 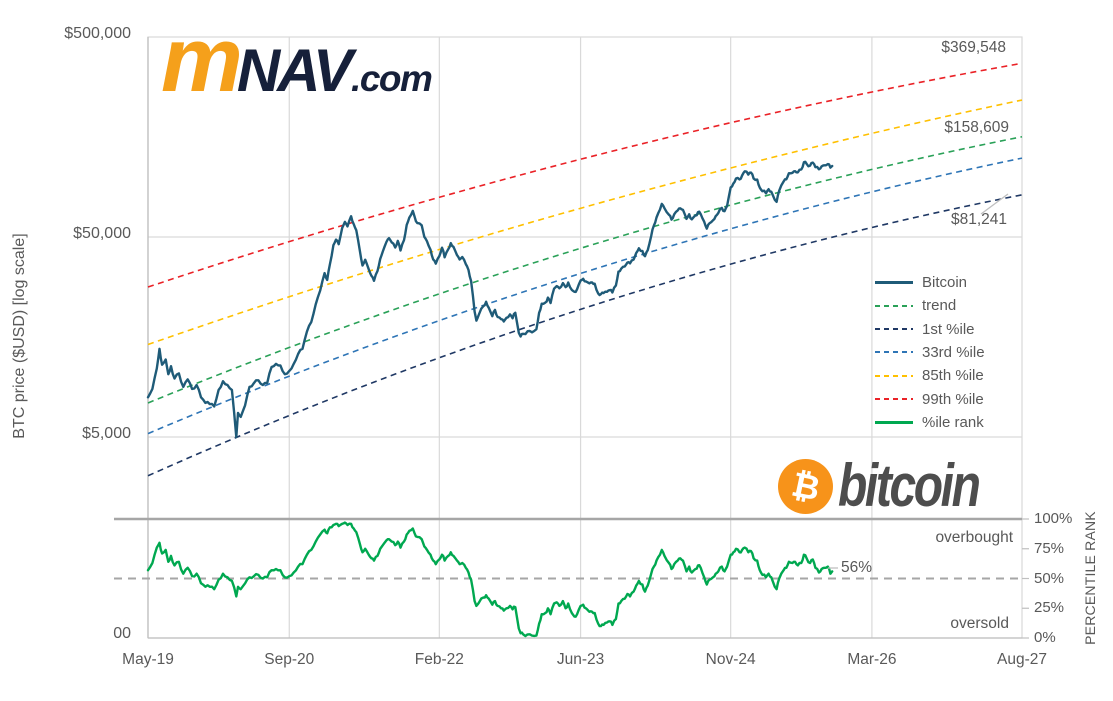 What do you see at coordinates (979, 623) in the screenshot?
I see `oversold-label: oversold` at bounding box center [979, 623].